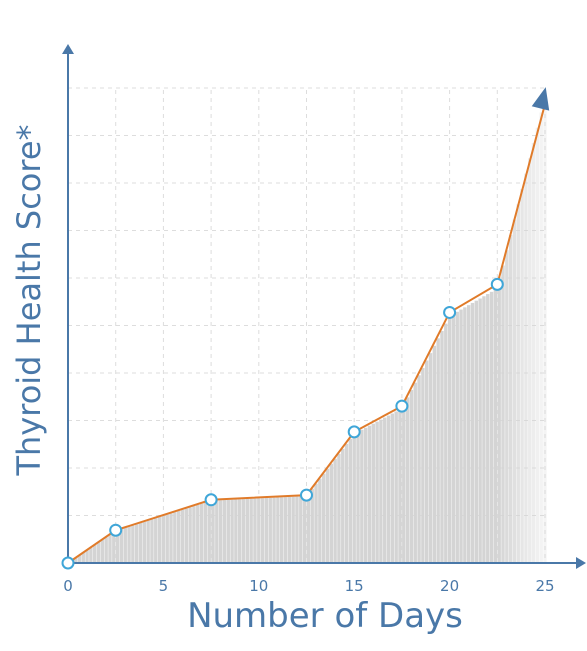 Image resolution: width=587 pixels, height=651 pixels. Describe the element at coordinates (29, 300) in the screenshot. I see `y-axis-title: Thyroid Health Score*` at that location.